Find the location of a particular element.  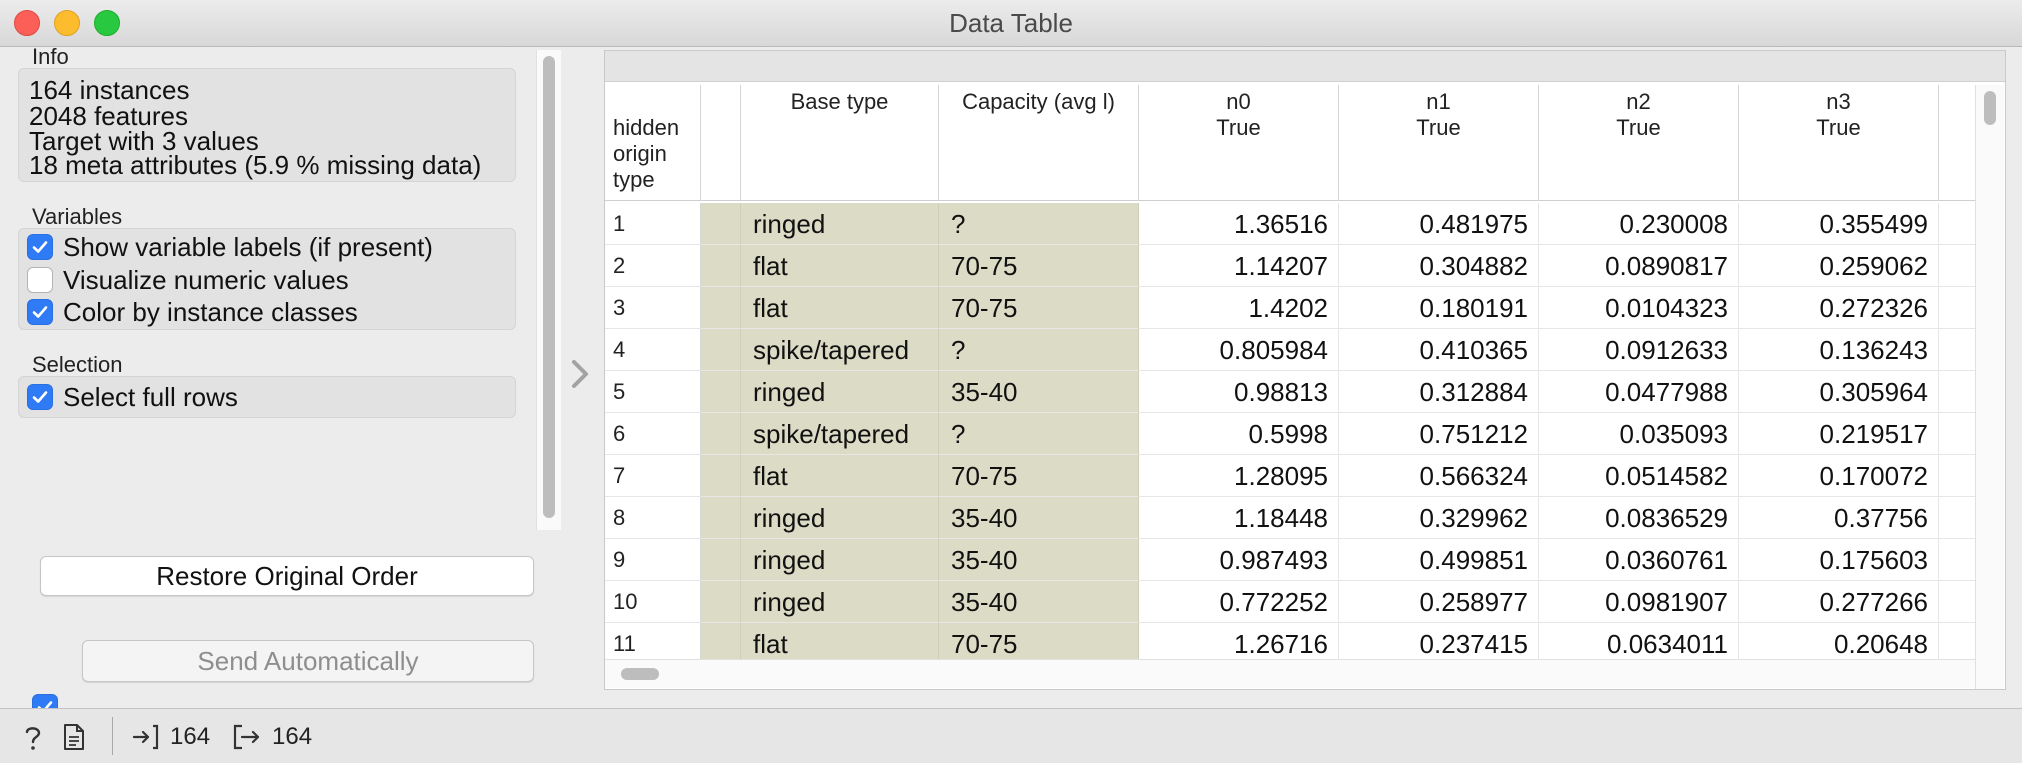

control-panel-scroll-thumb is located at coordinates (549, 287).